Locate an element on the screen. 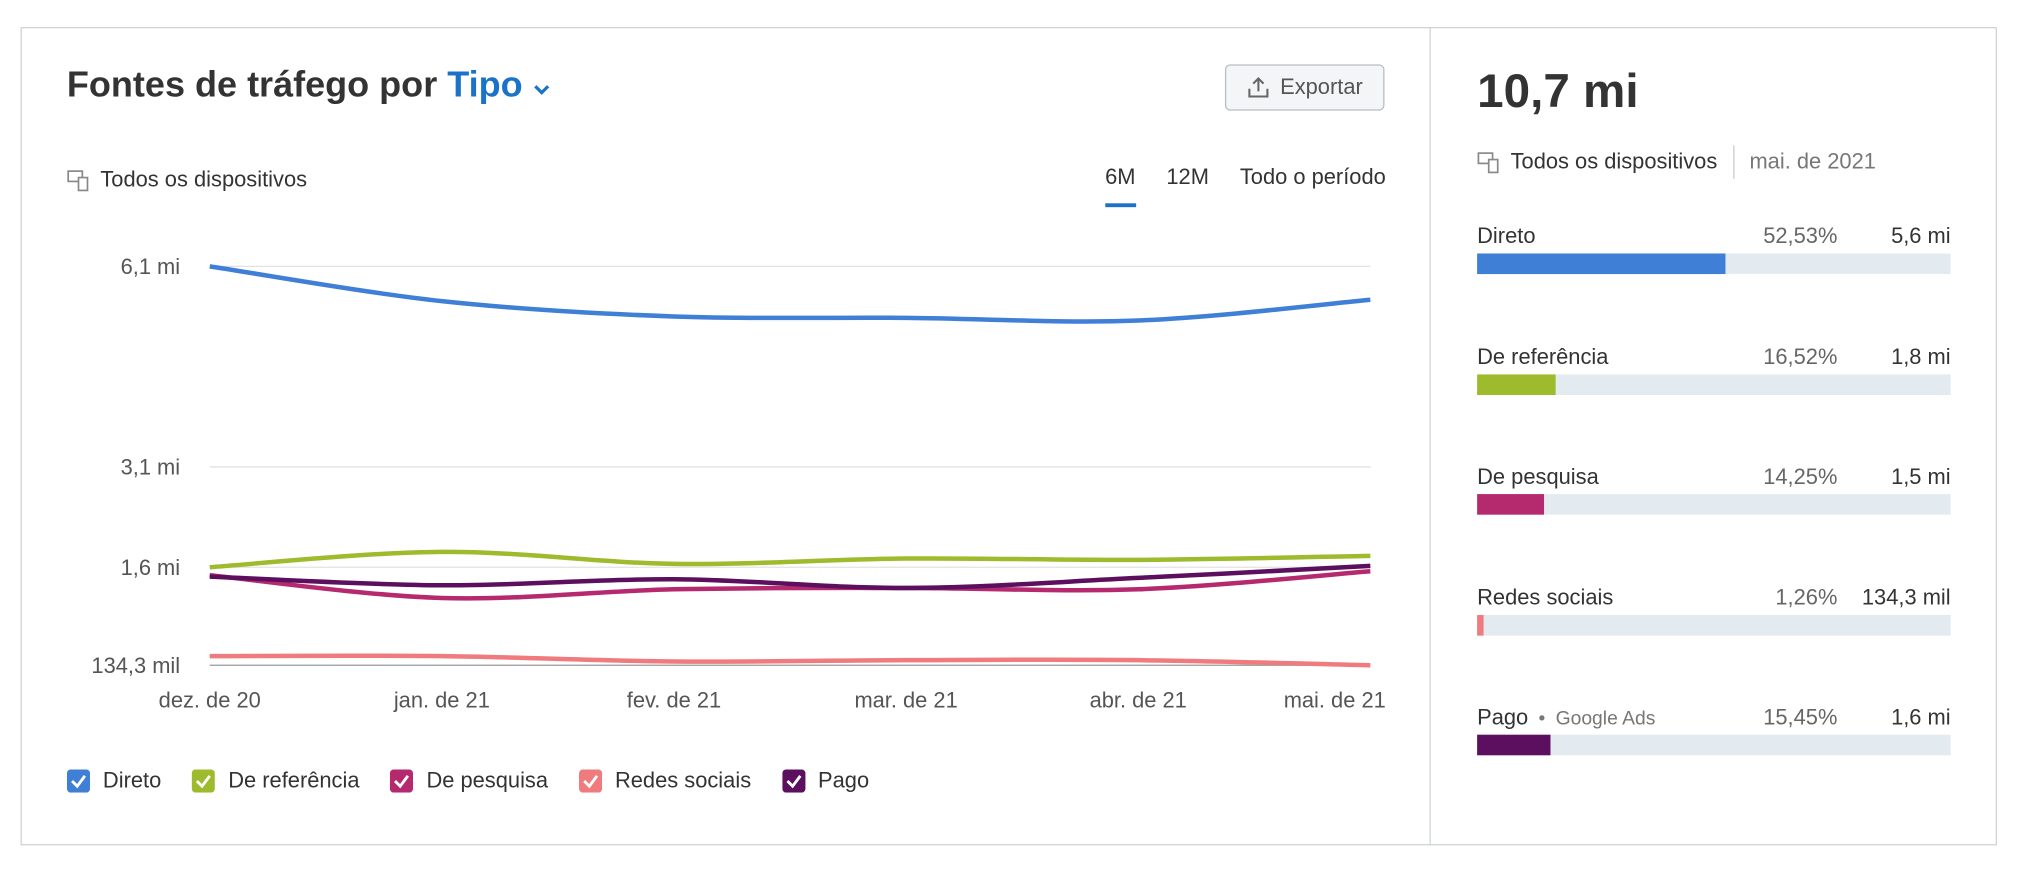 This screenshot has height=875, width=2020. y-tick-label: 1,6 mi is located at coordinates (151, 567).